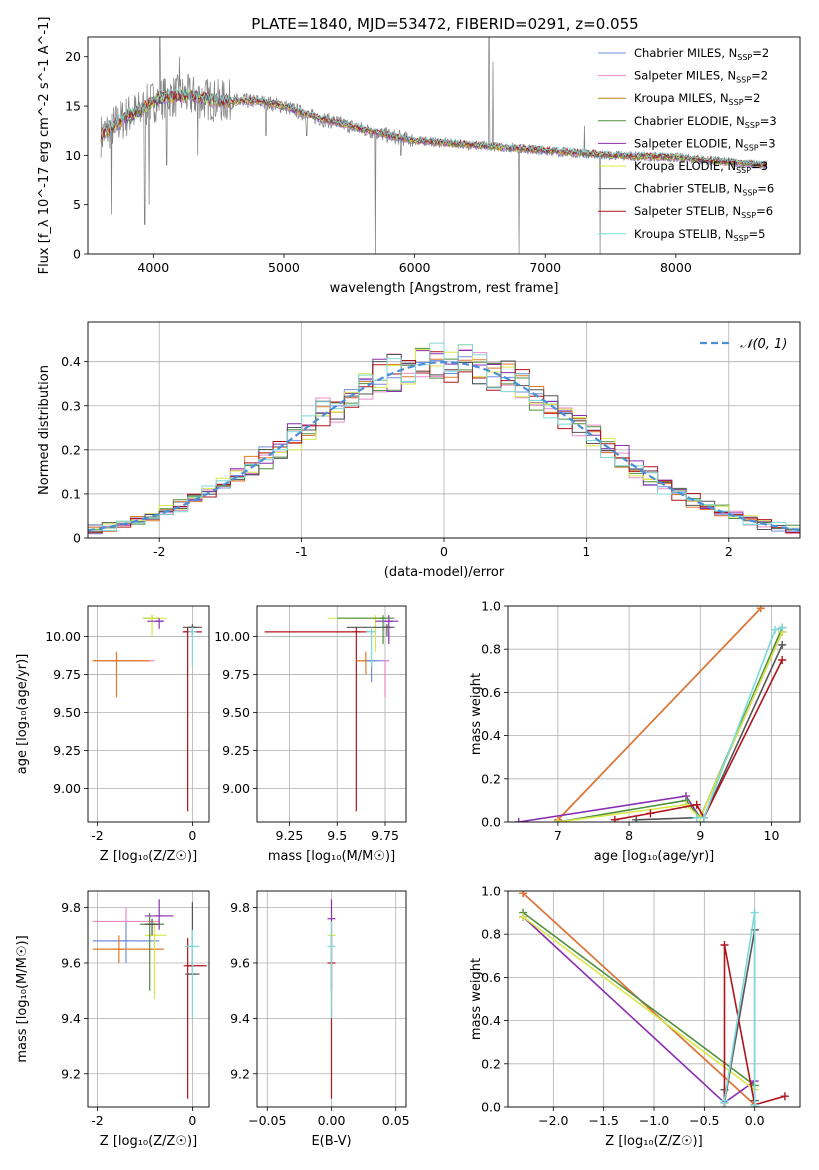  I want to click on x-tick-label: 1, so click(586, 551).